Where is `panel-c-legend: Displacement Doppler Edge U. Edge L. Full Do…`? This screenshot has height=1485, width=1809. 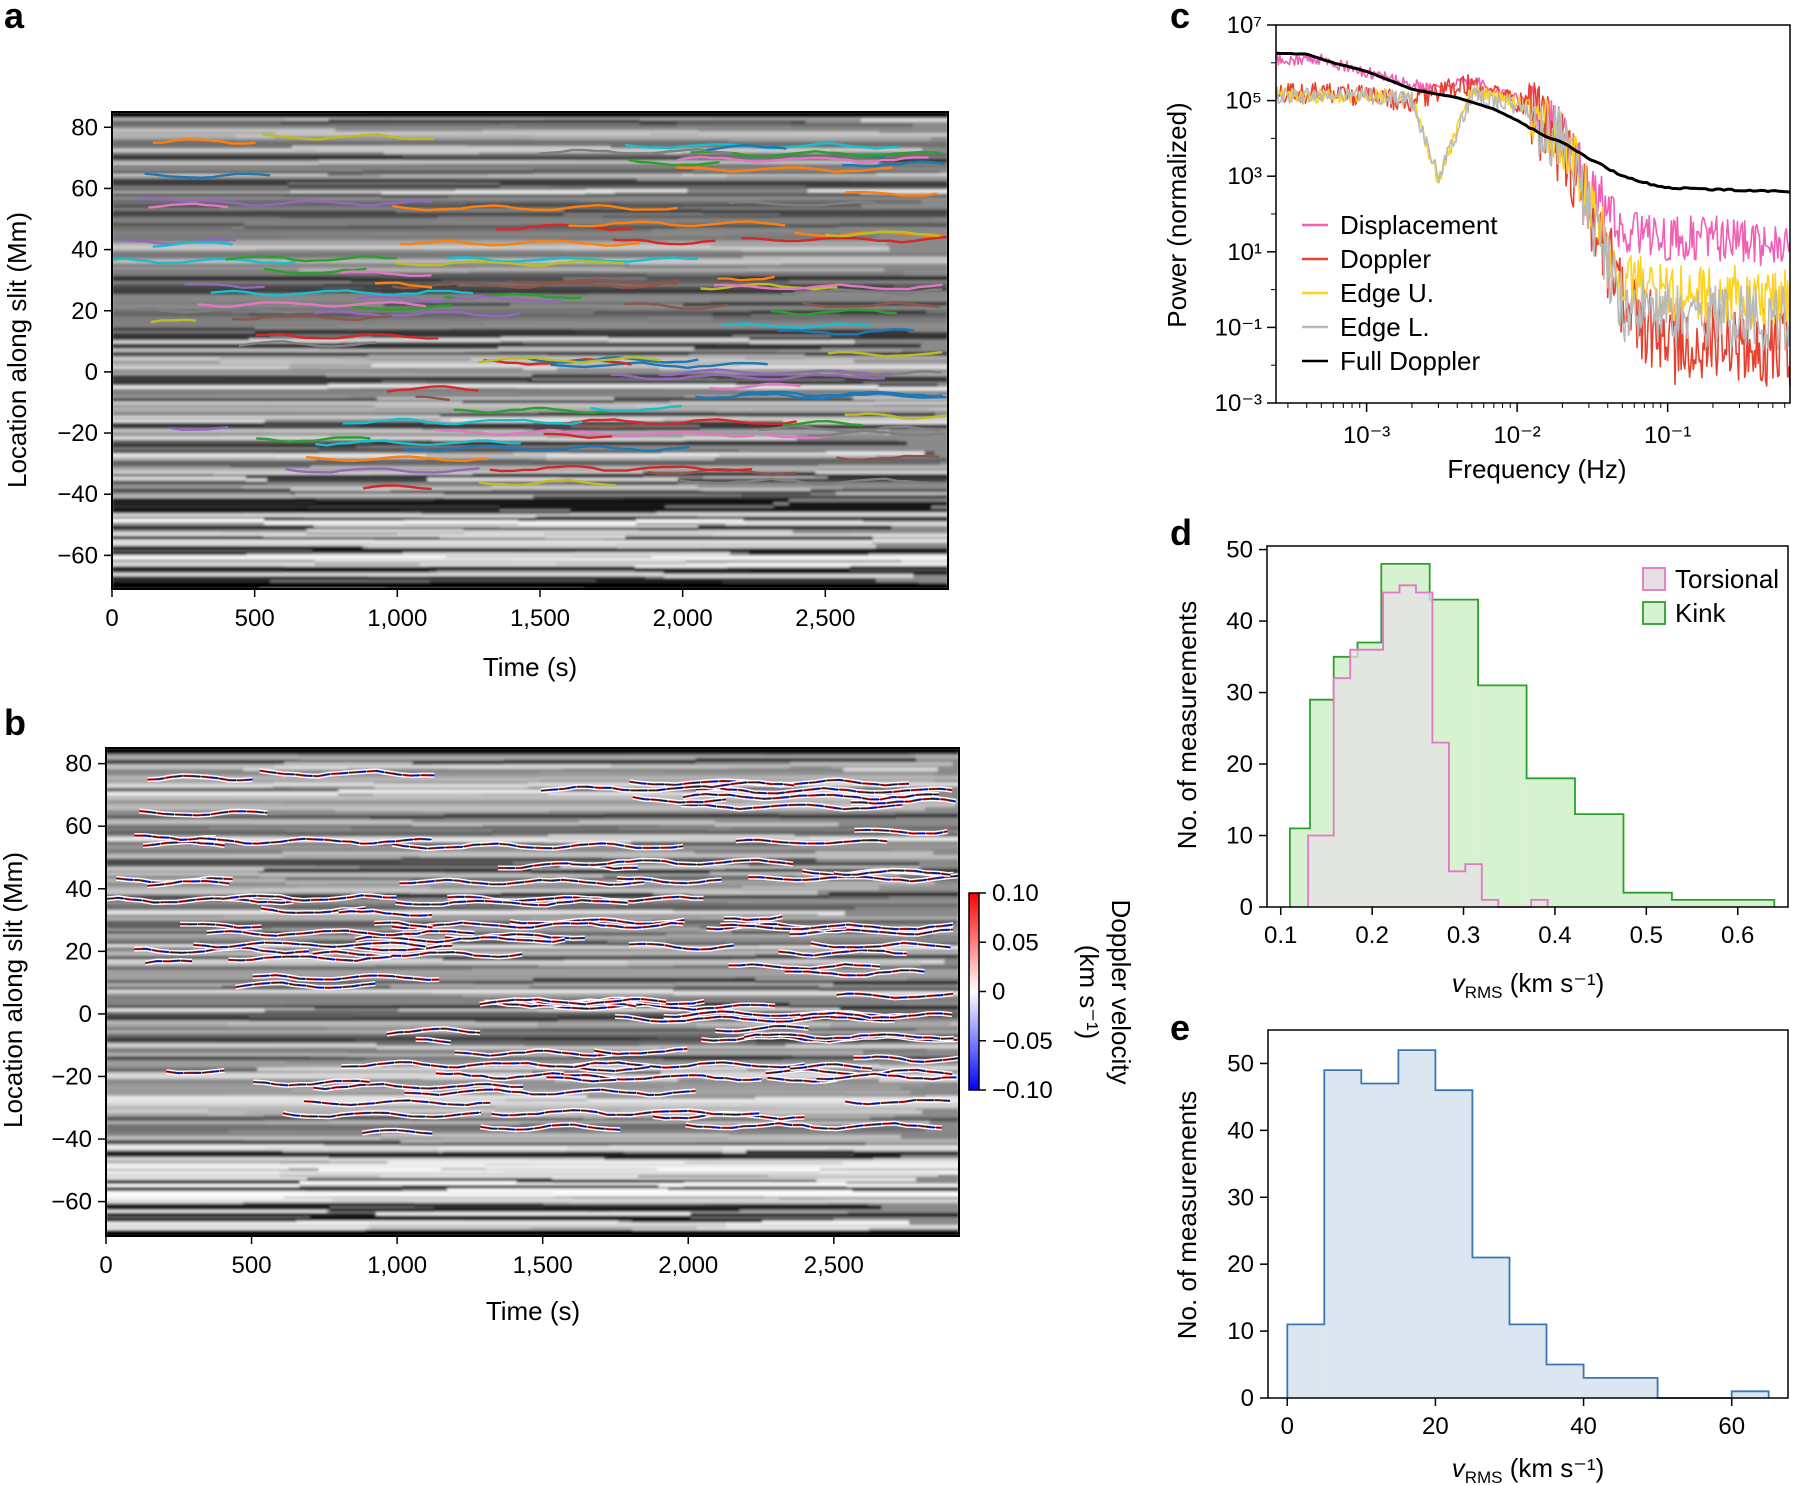 panel-c-legend: Displacement Doppler Edge U. Edge L. Full Do… is located at coordinates (1400, 293).